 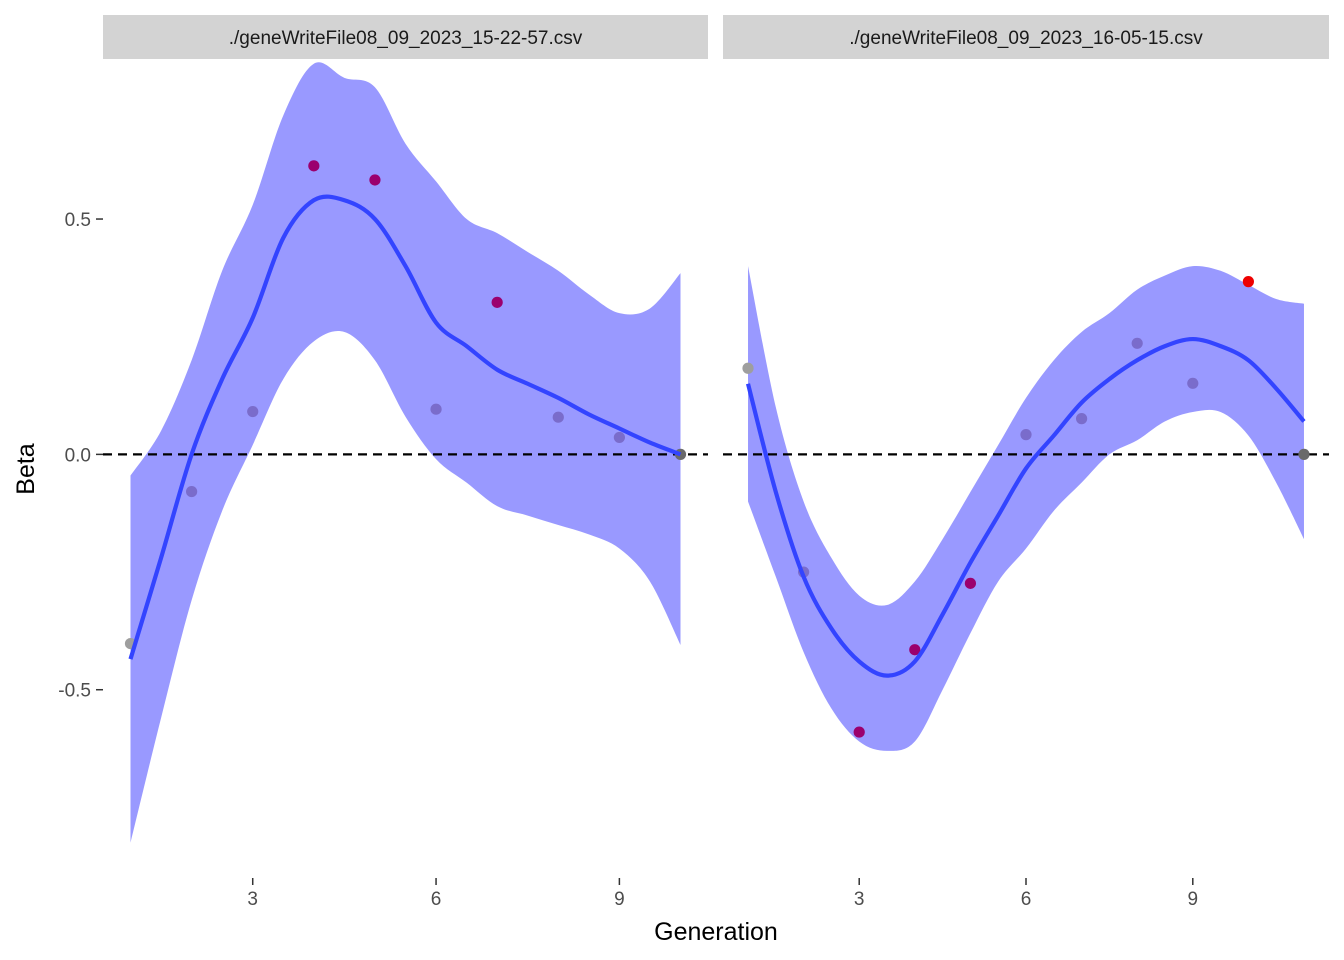 I want to click on facet-strip-title: ./geneWriteFile08_09_2023_16-05-15.csv, so click(x=1026, y=38).